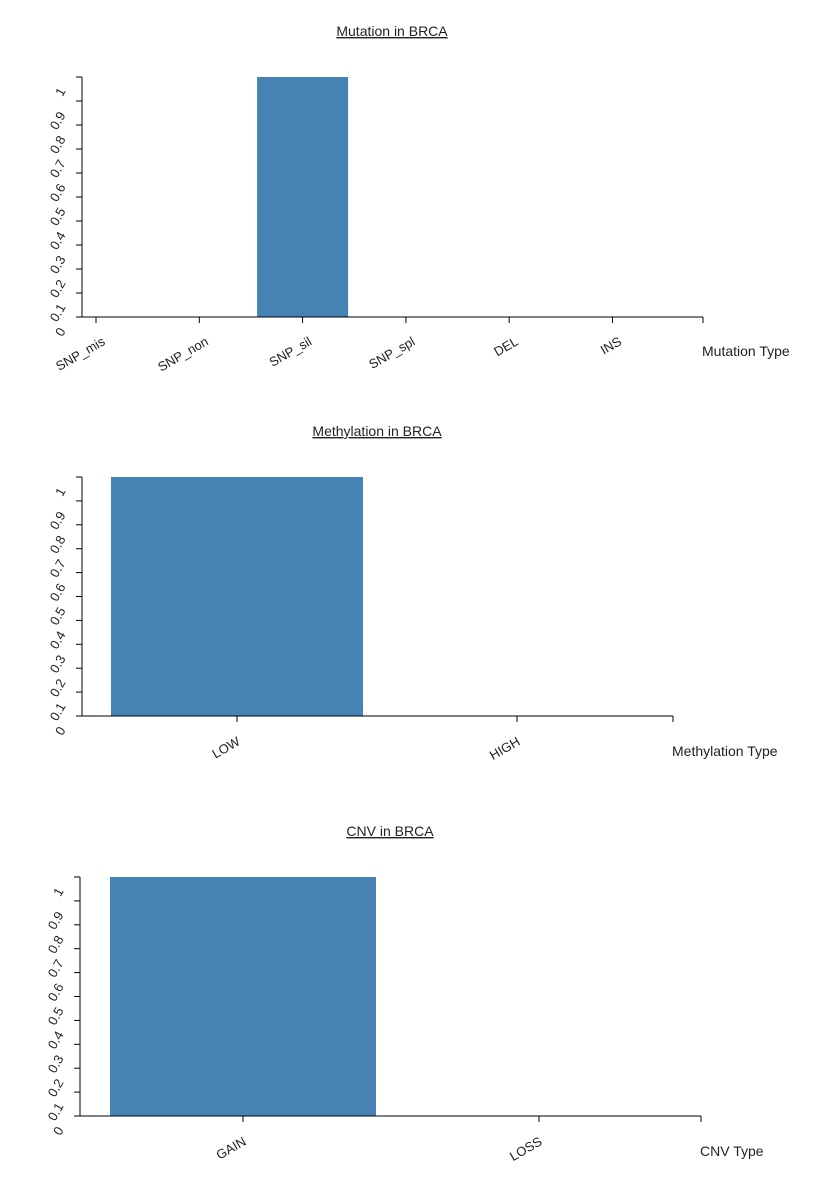 This screenshot has height=1197, width=826. Describe the element at coordinates (230, 1148) in the screenshot. I see `x-tick-label-gain: GAIN` at that location.